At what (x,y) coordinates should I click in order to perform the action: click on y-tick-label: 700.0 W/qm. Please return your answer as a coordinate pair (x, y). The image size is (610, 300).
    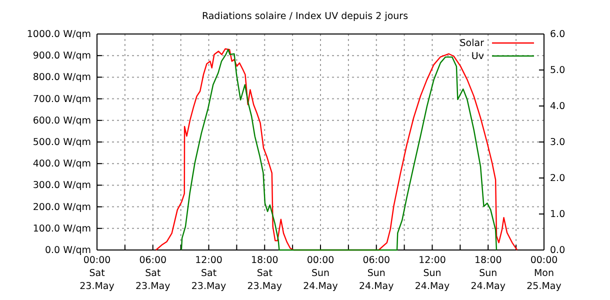
    Looking at the image, I should click on (61, 99).